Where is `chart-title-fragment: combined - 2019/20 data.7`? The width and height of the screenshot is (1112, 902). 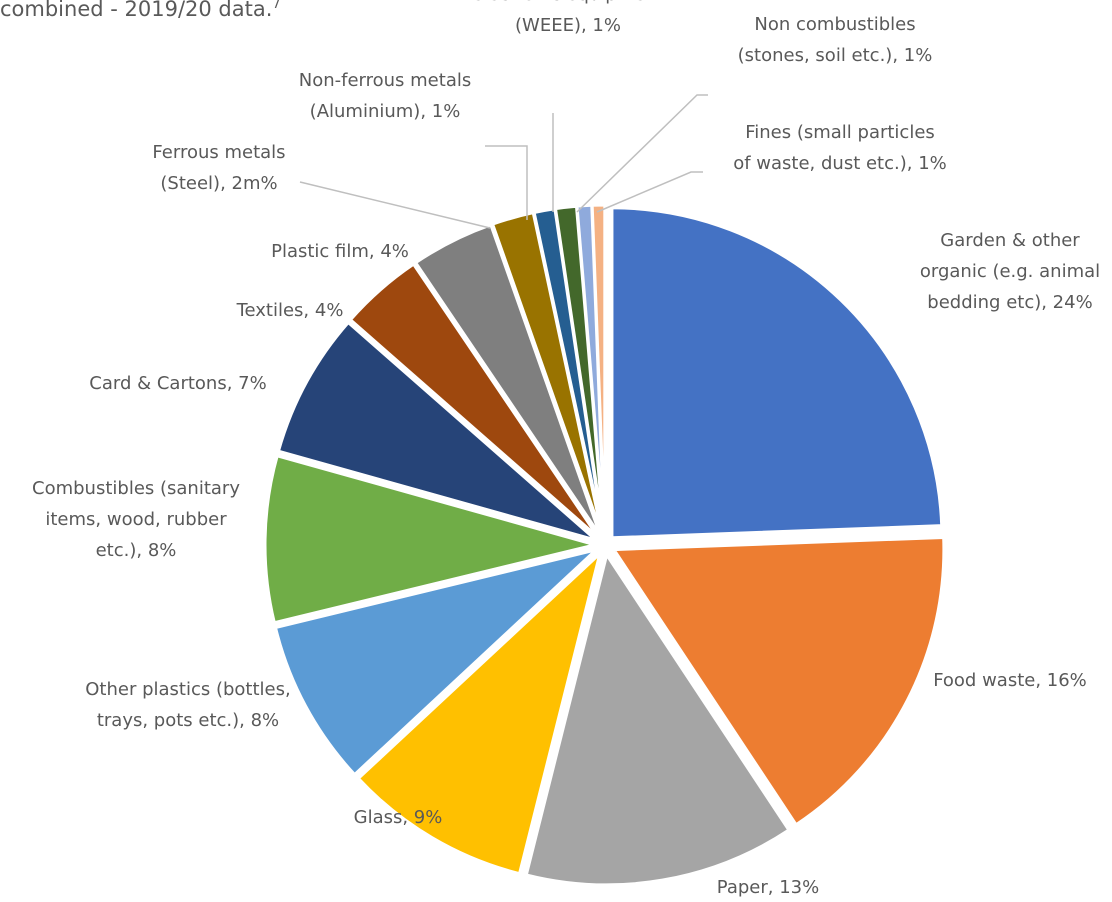
chart-title-fragment: combined - 2019/20 data.7 is located at coordinates (140, 10).